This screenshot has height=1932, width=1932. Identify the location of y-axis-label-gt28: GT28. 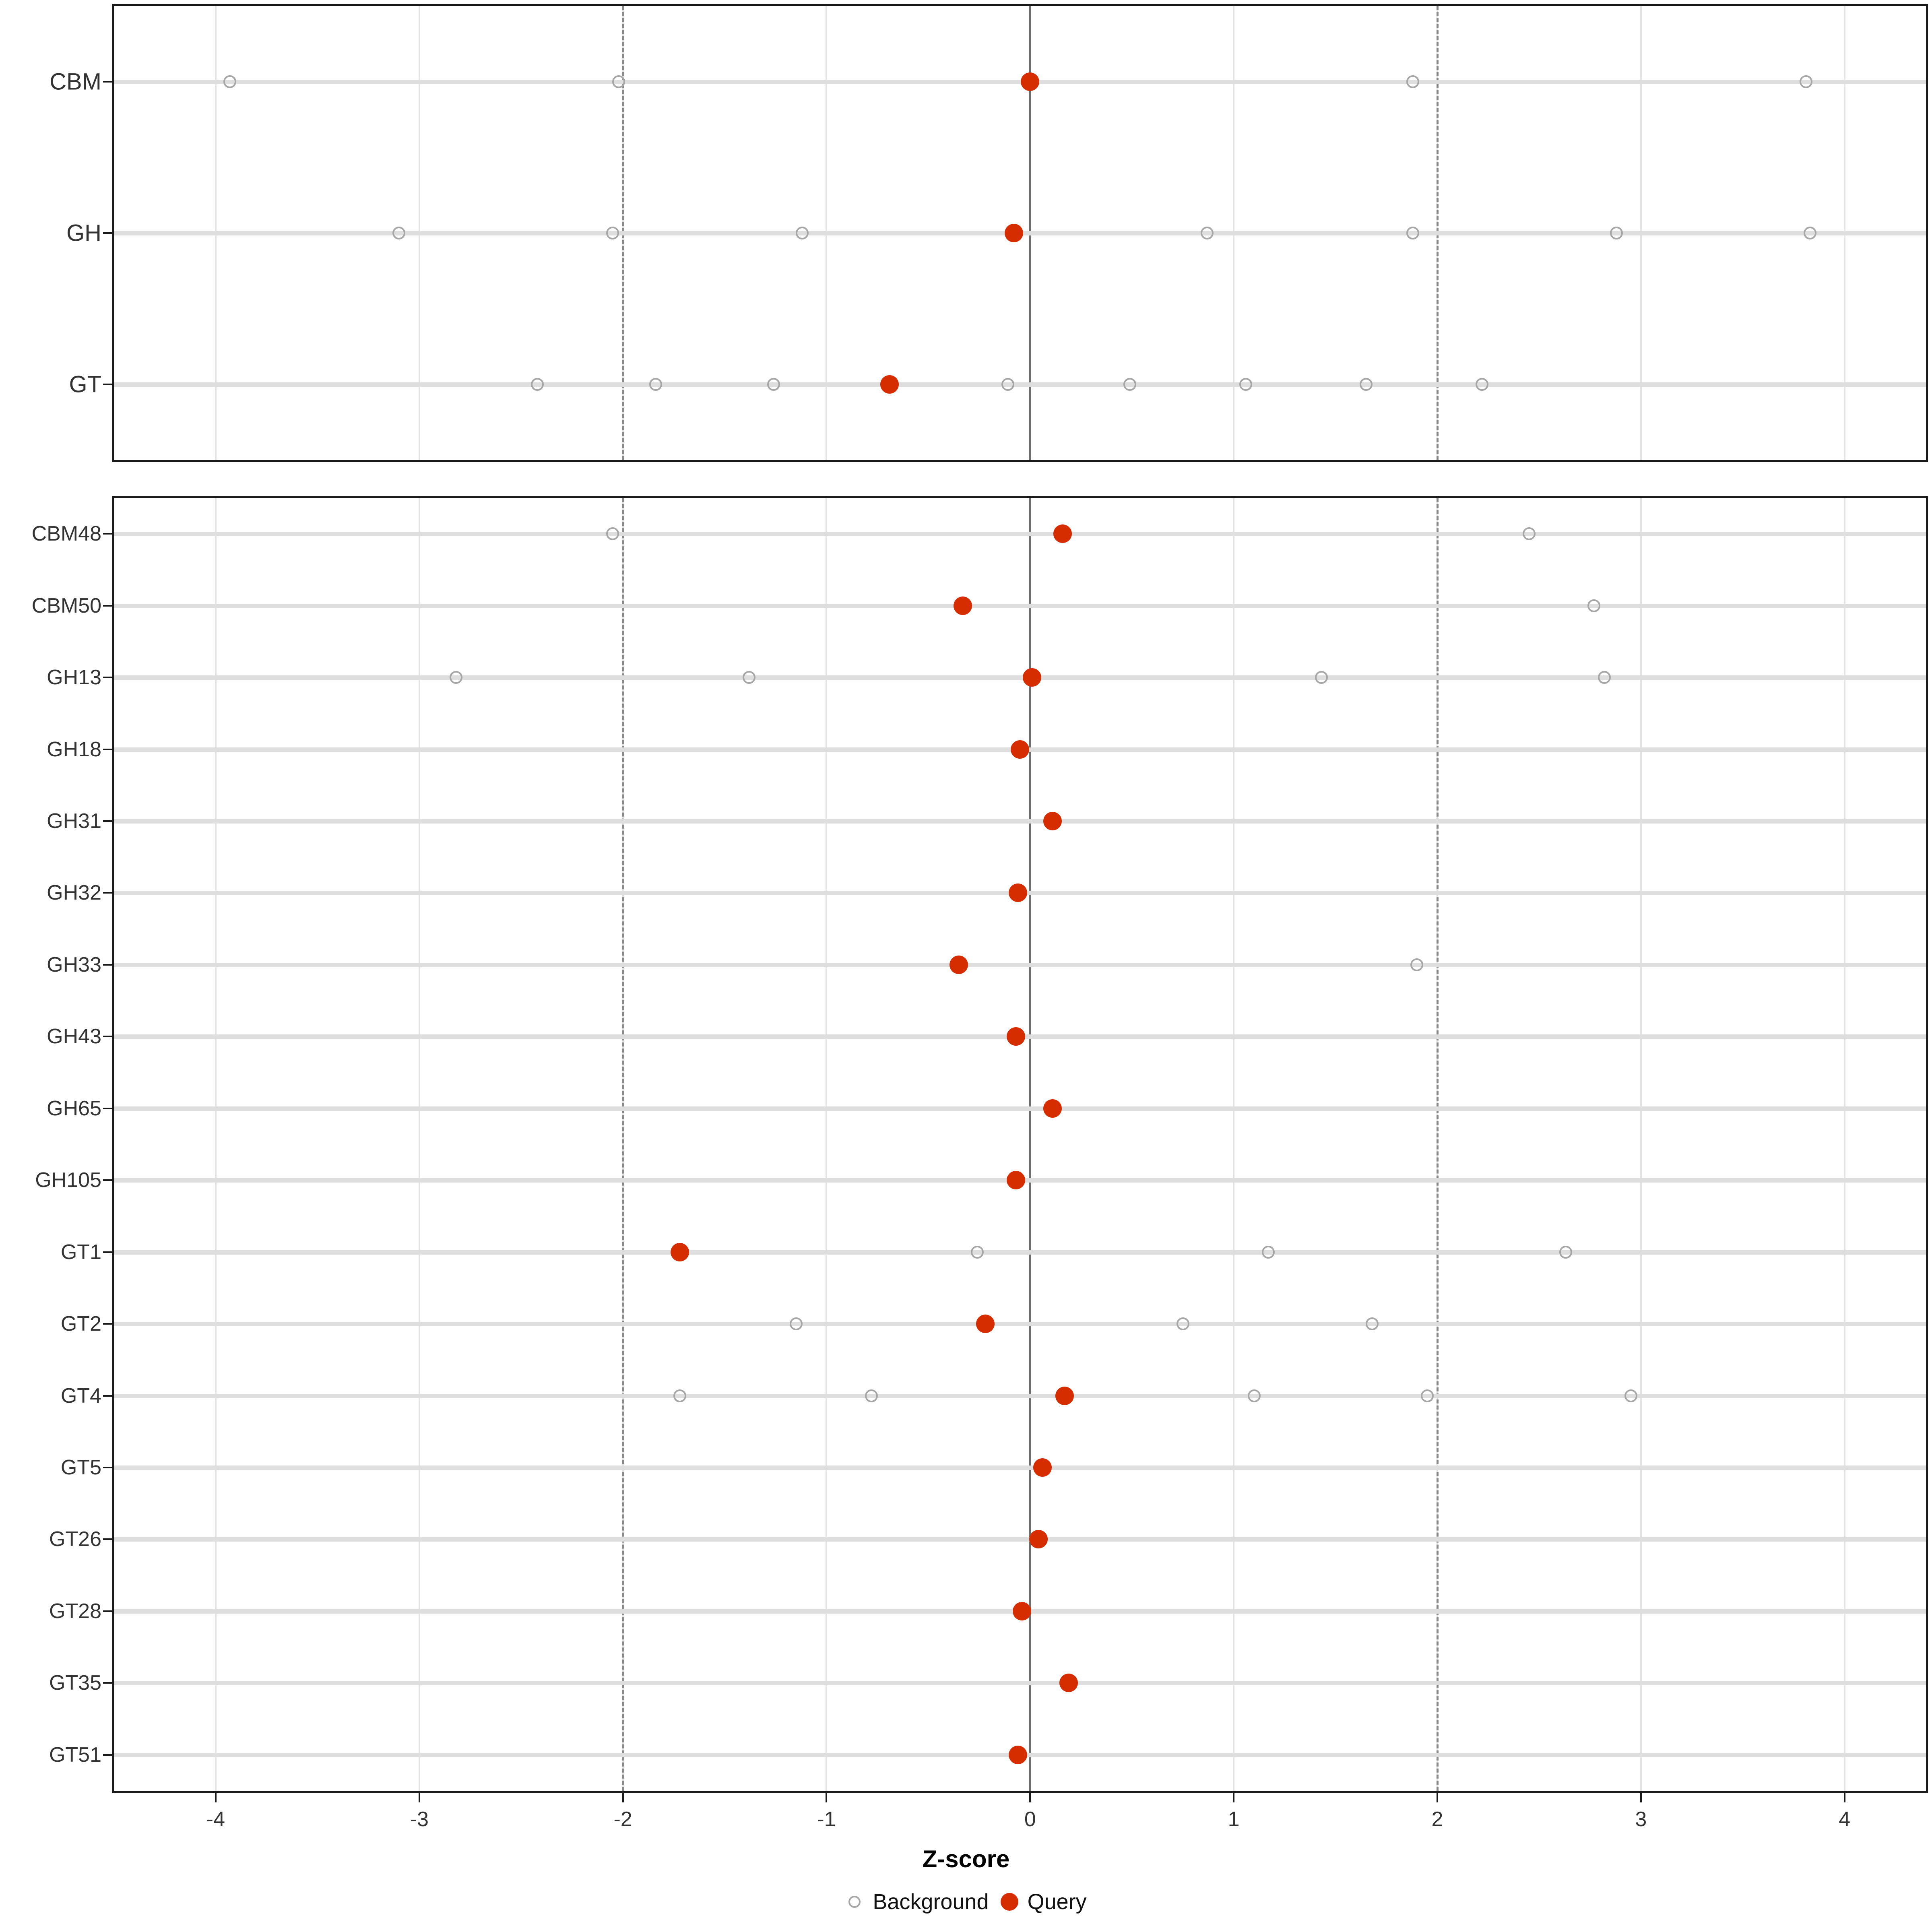
(75, 1611).